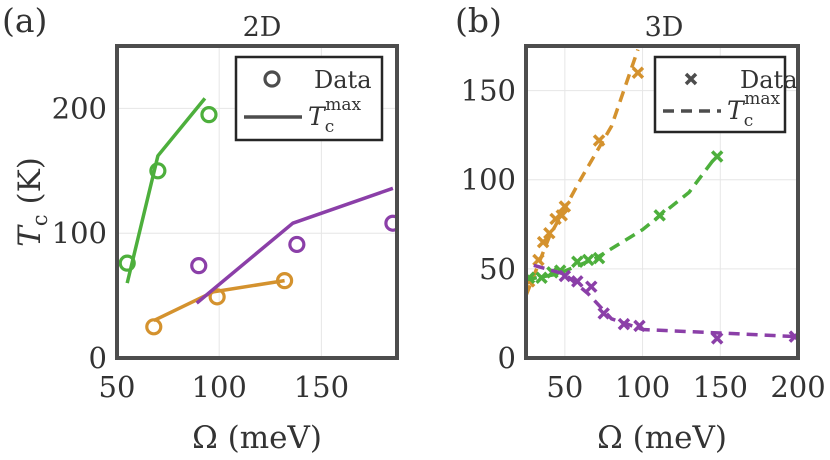 This screenshot has width=830, height=460. What do you see at coordinates (79, 108) in the screenshot?
I see `y-tick-label: 200` at bounding box center [79, 108].